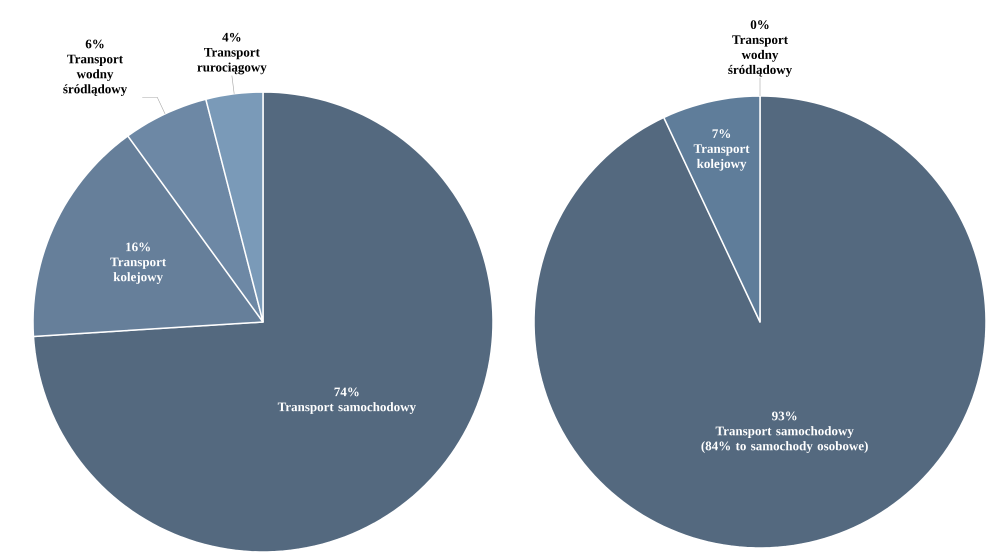  I want to click on data-label: 74%, so click(346, 392).